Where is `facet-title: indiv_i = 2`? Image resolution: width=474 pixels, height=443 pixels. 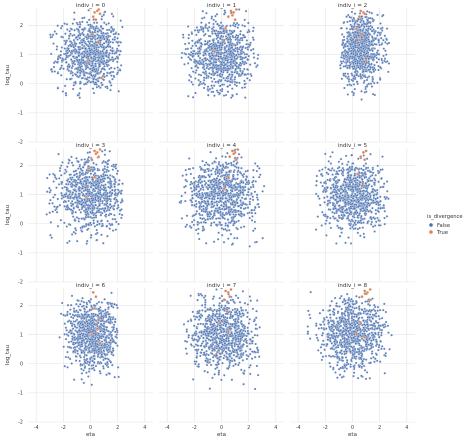 facet-title: indiv_i = 2 is located at coordinates (352, 6).